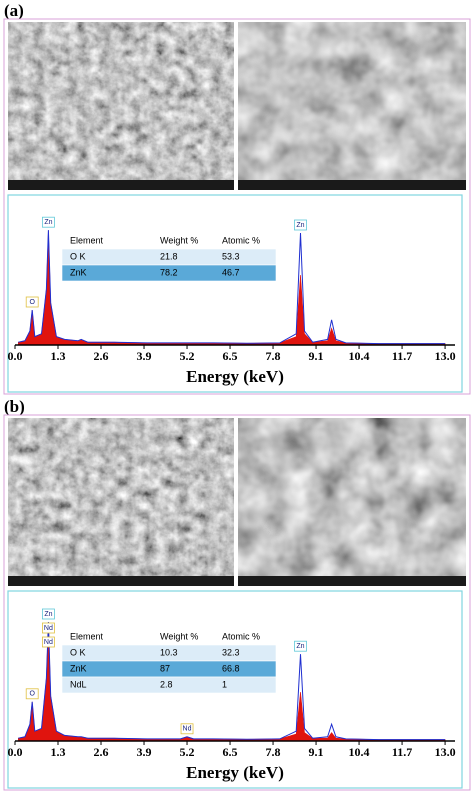  I want to click on table-cell: 1, so click(224, 684).